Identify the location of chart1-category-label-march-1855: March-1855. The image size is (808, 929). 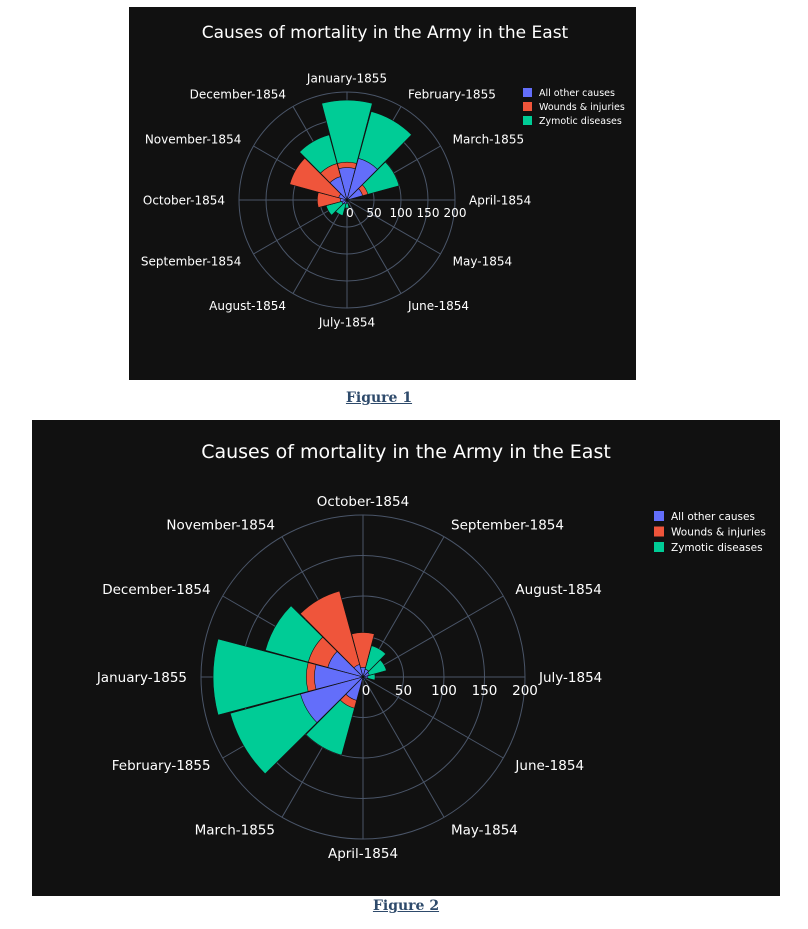
(488, 139).